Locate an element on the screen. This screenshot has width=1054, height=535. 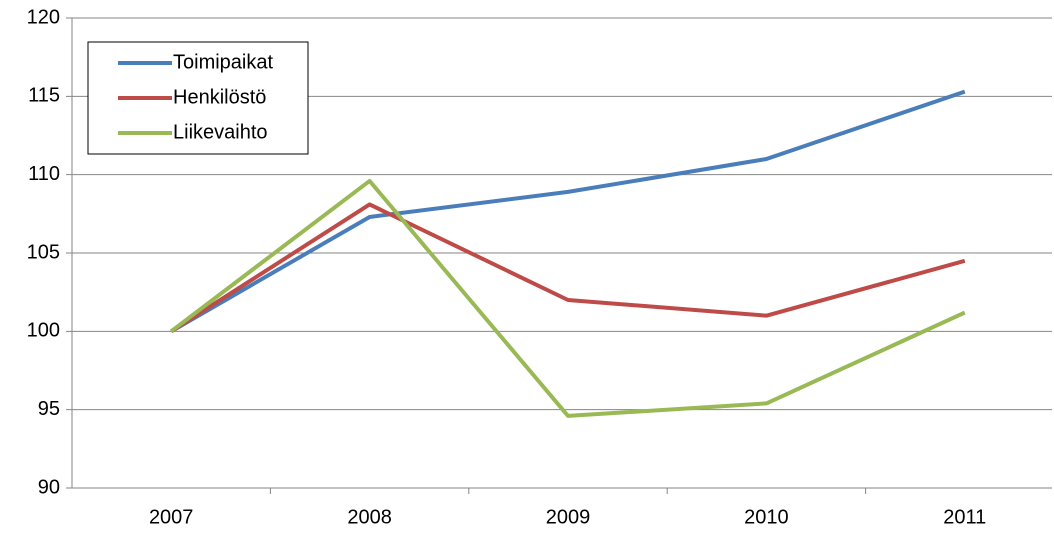
x-tick-label: 2007 is located at coordinates (171, 517).